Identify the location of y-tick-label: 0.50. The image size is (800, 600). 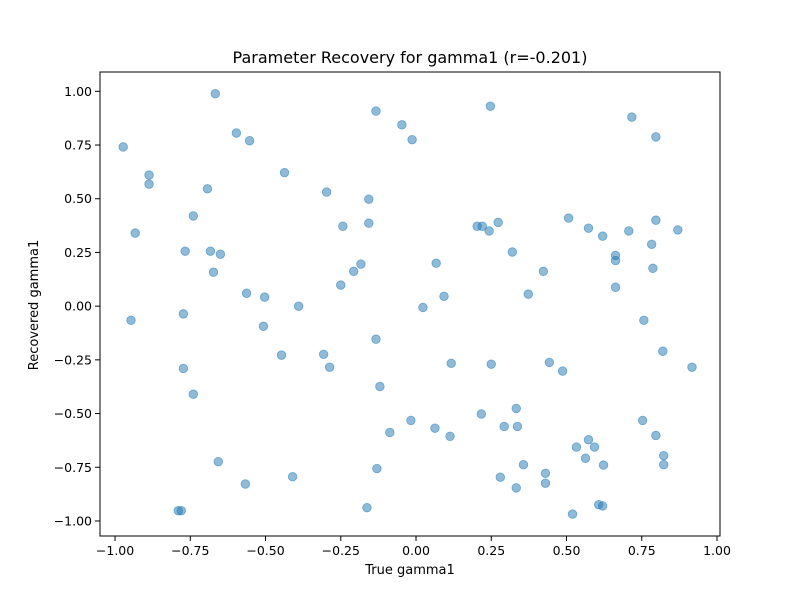
(78, 198).